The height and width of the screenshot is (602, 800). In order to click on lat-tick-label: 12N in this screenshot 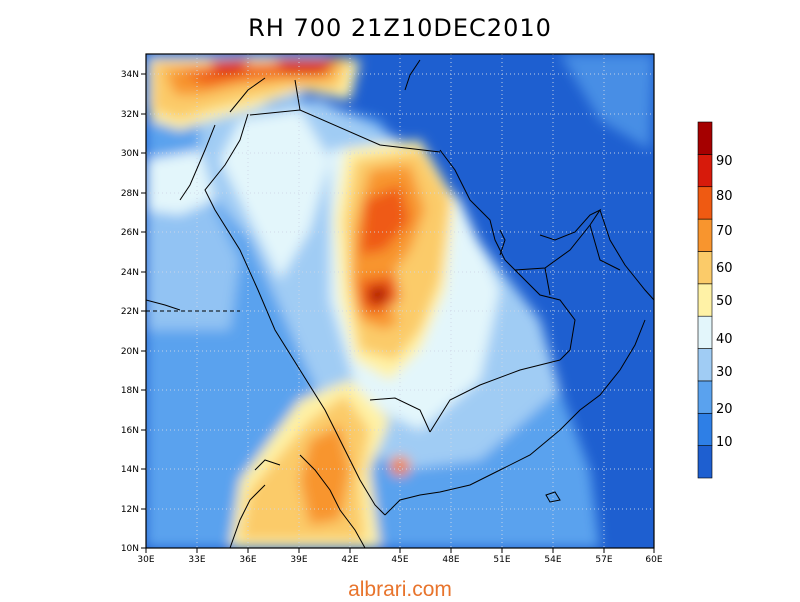, I will do `click(130, 510)`.